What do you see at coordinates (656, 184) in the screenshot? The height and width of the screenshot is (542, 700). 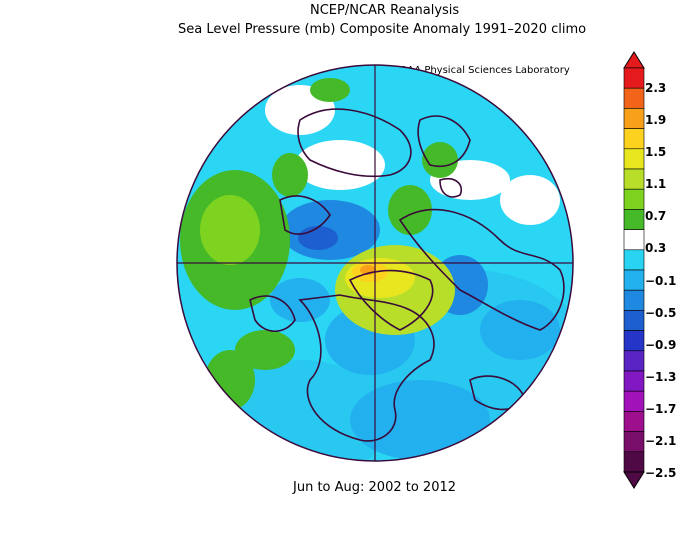 I see `colorbar-tick-label: 1.1` at bounding box center [656, 184].